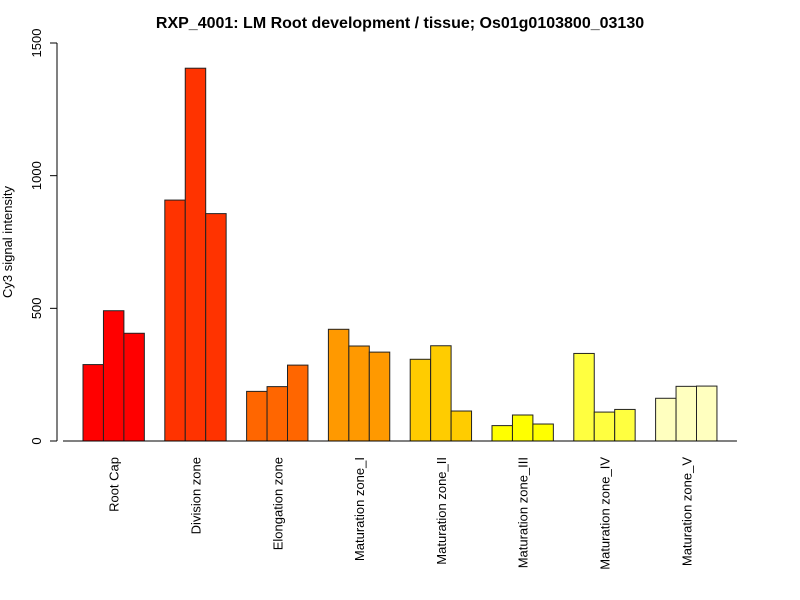 The width and height of the screenshot is (800, 600). I want to click on x-tick-label: Maturation zone_II, so click(441, 511).